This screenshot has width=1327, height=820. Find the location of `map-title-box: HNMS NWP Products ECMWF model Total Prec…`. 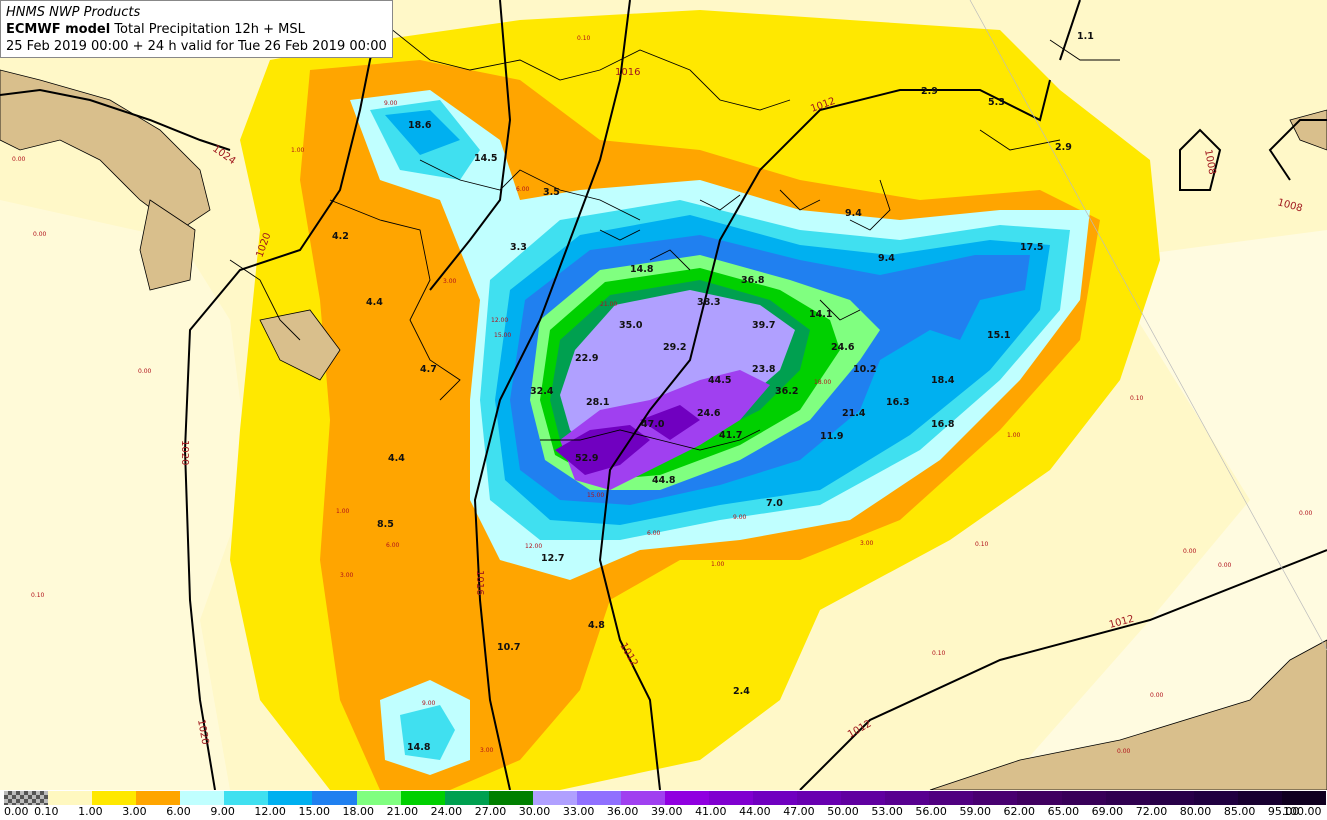

map-title-box: HNMS NWP Products ECMWF model Total Prec… is located at coordinates (196, 29).